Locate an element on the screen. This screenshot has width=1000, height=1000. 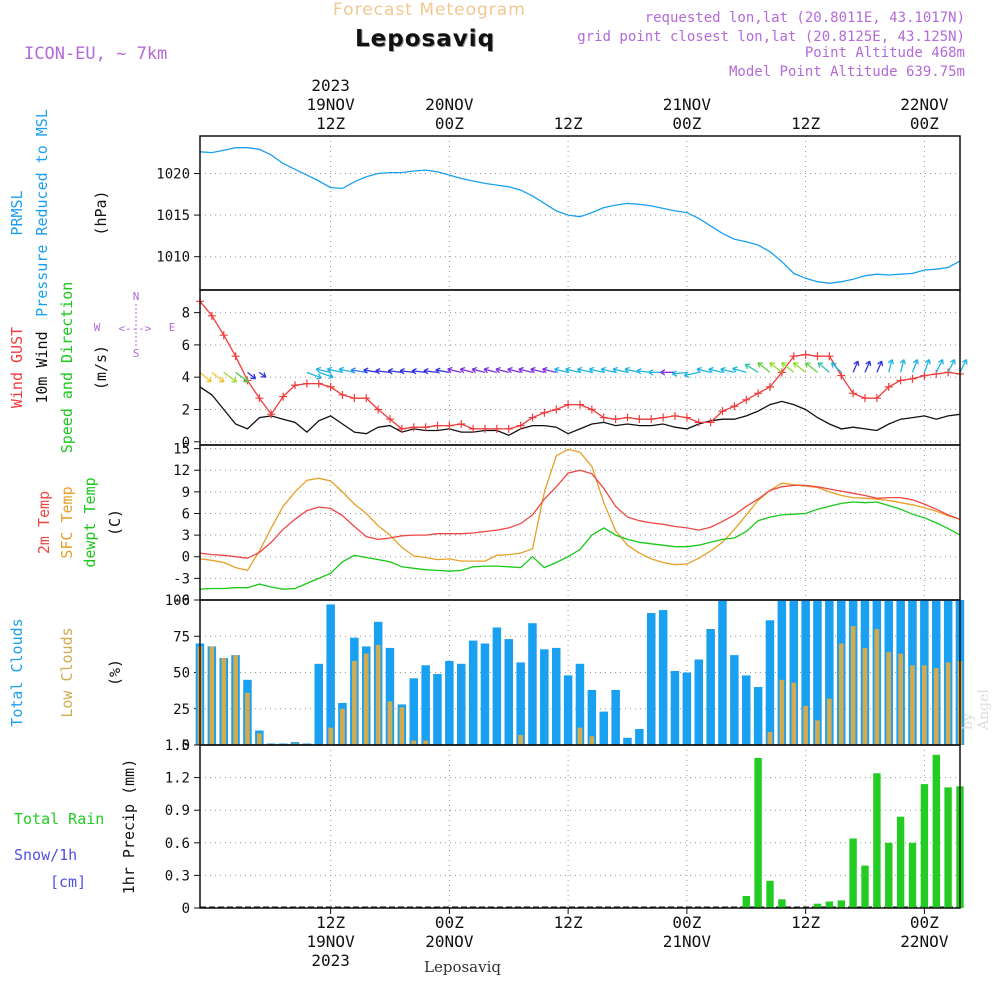
x-tick-label-bottom: 12Z is located at coordinates (330, 922).